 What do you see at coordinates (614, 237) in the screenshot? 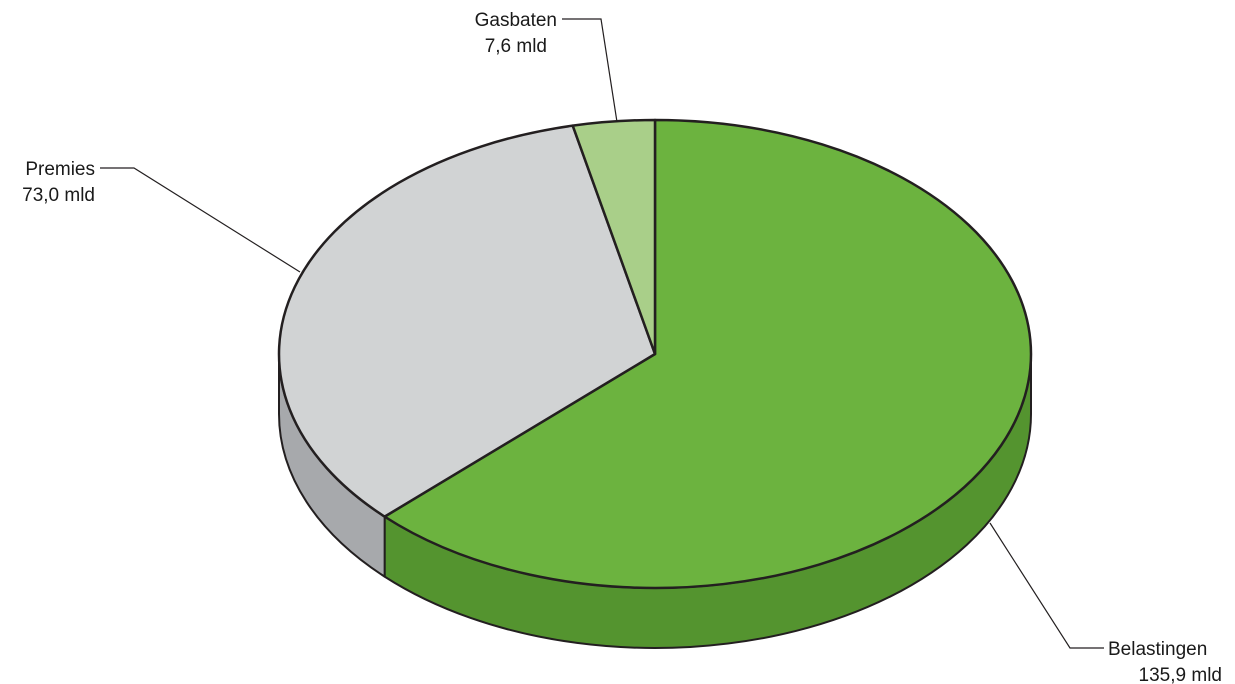
I see `slice-gasbaten` at bounding box center [614, 237].